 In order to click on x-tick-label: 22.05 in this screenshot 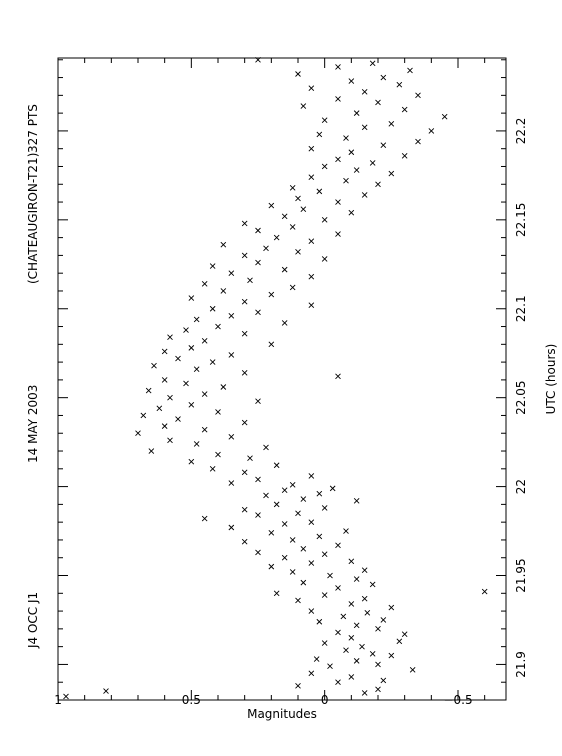, I will do `click(521, 397)`.